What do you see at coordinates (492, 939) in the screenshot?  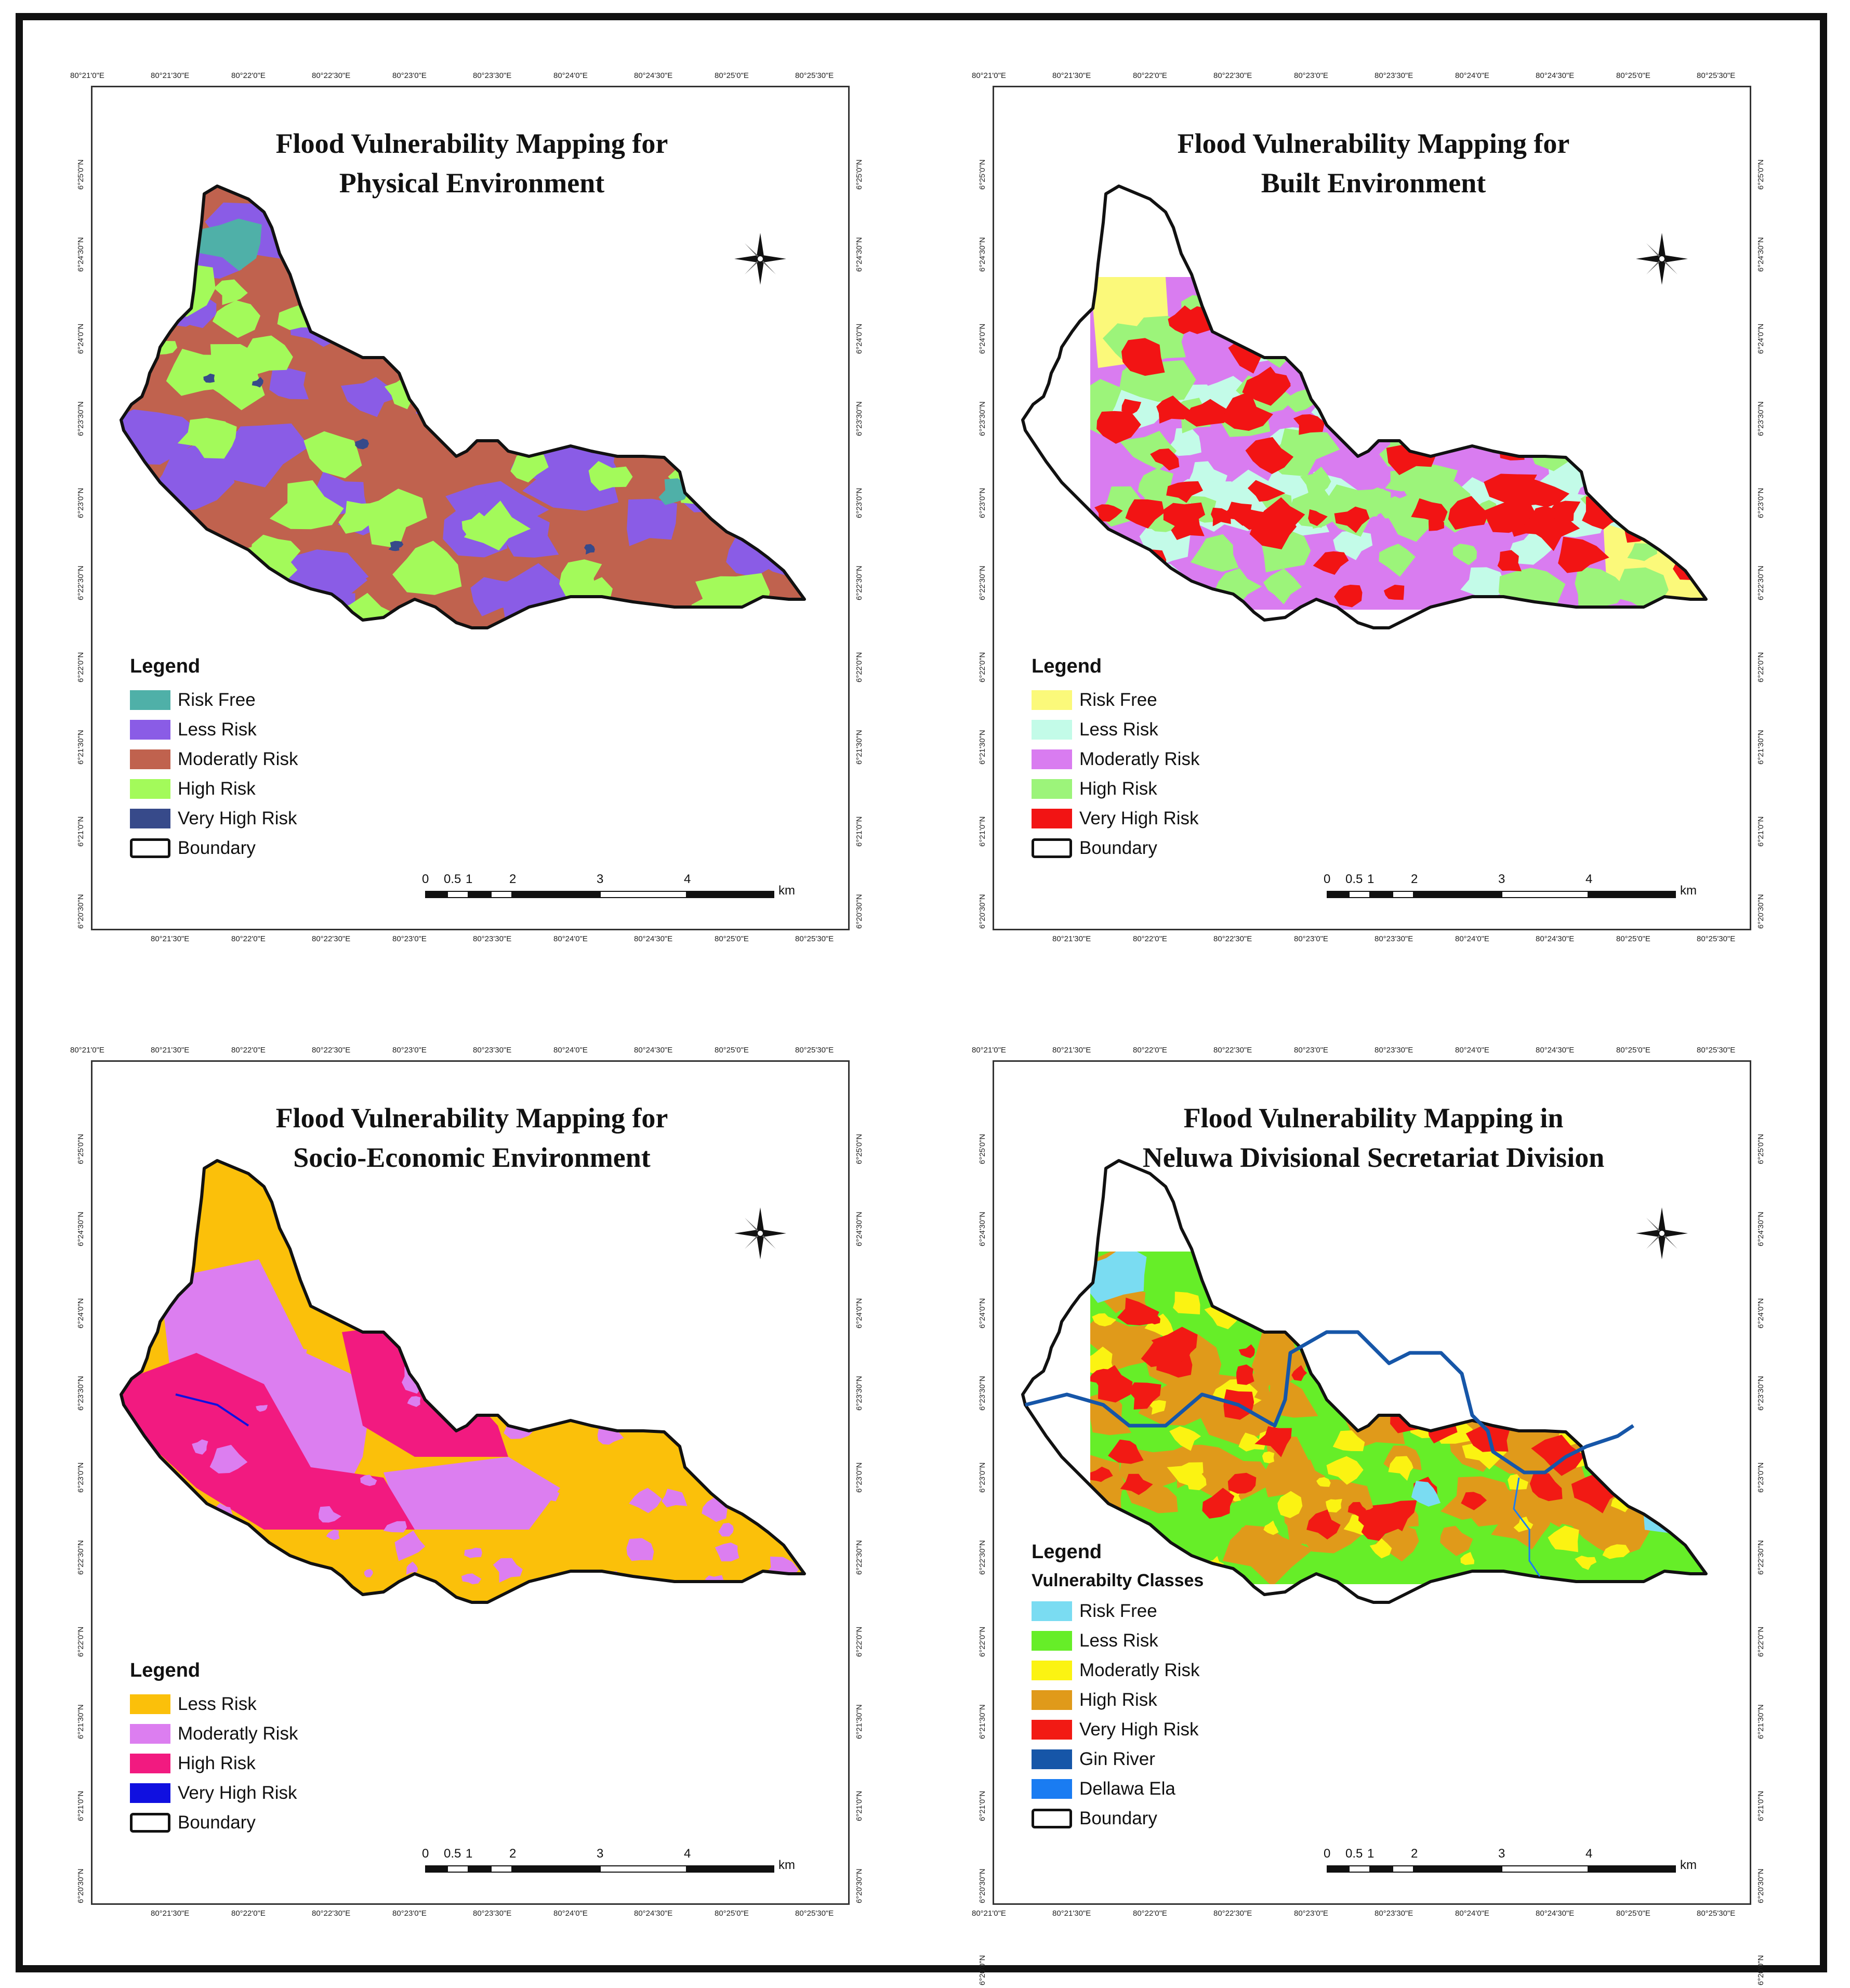 I see `longitude-tick: 80°23'30"E` at bounding box center [492, 939].